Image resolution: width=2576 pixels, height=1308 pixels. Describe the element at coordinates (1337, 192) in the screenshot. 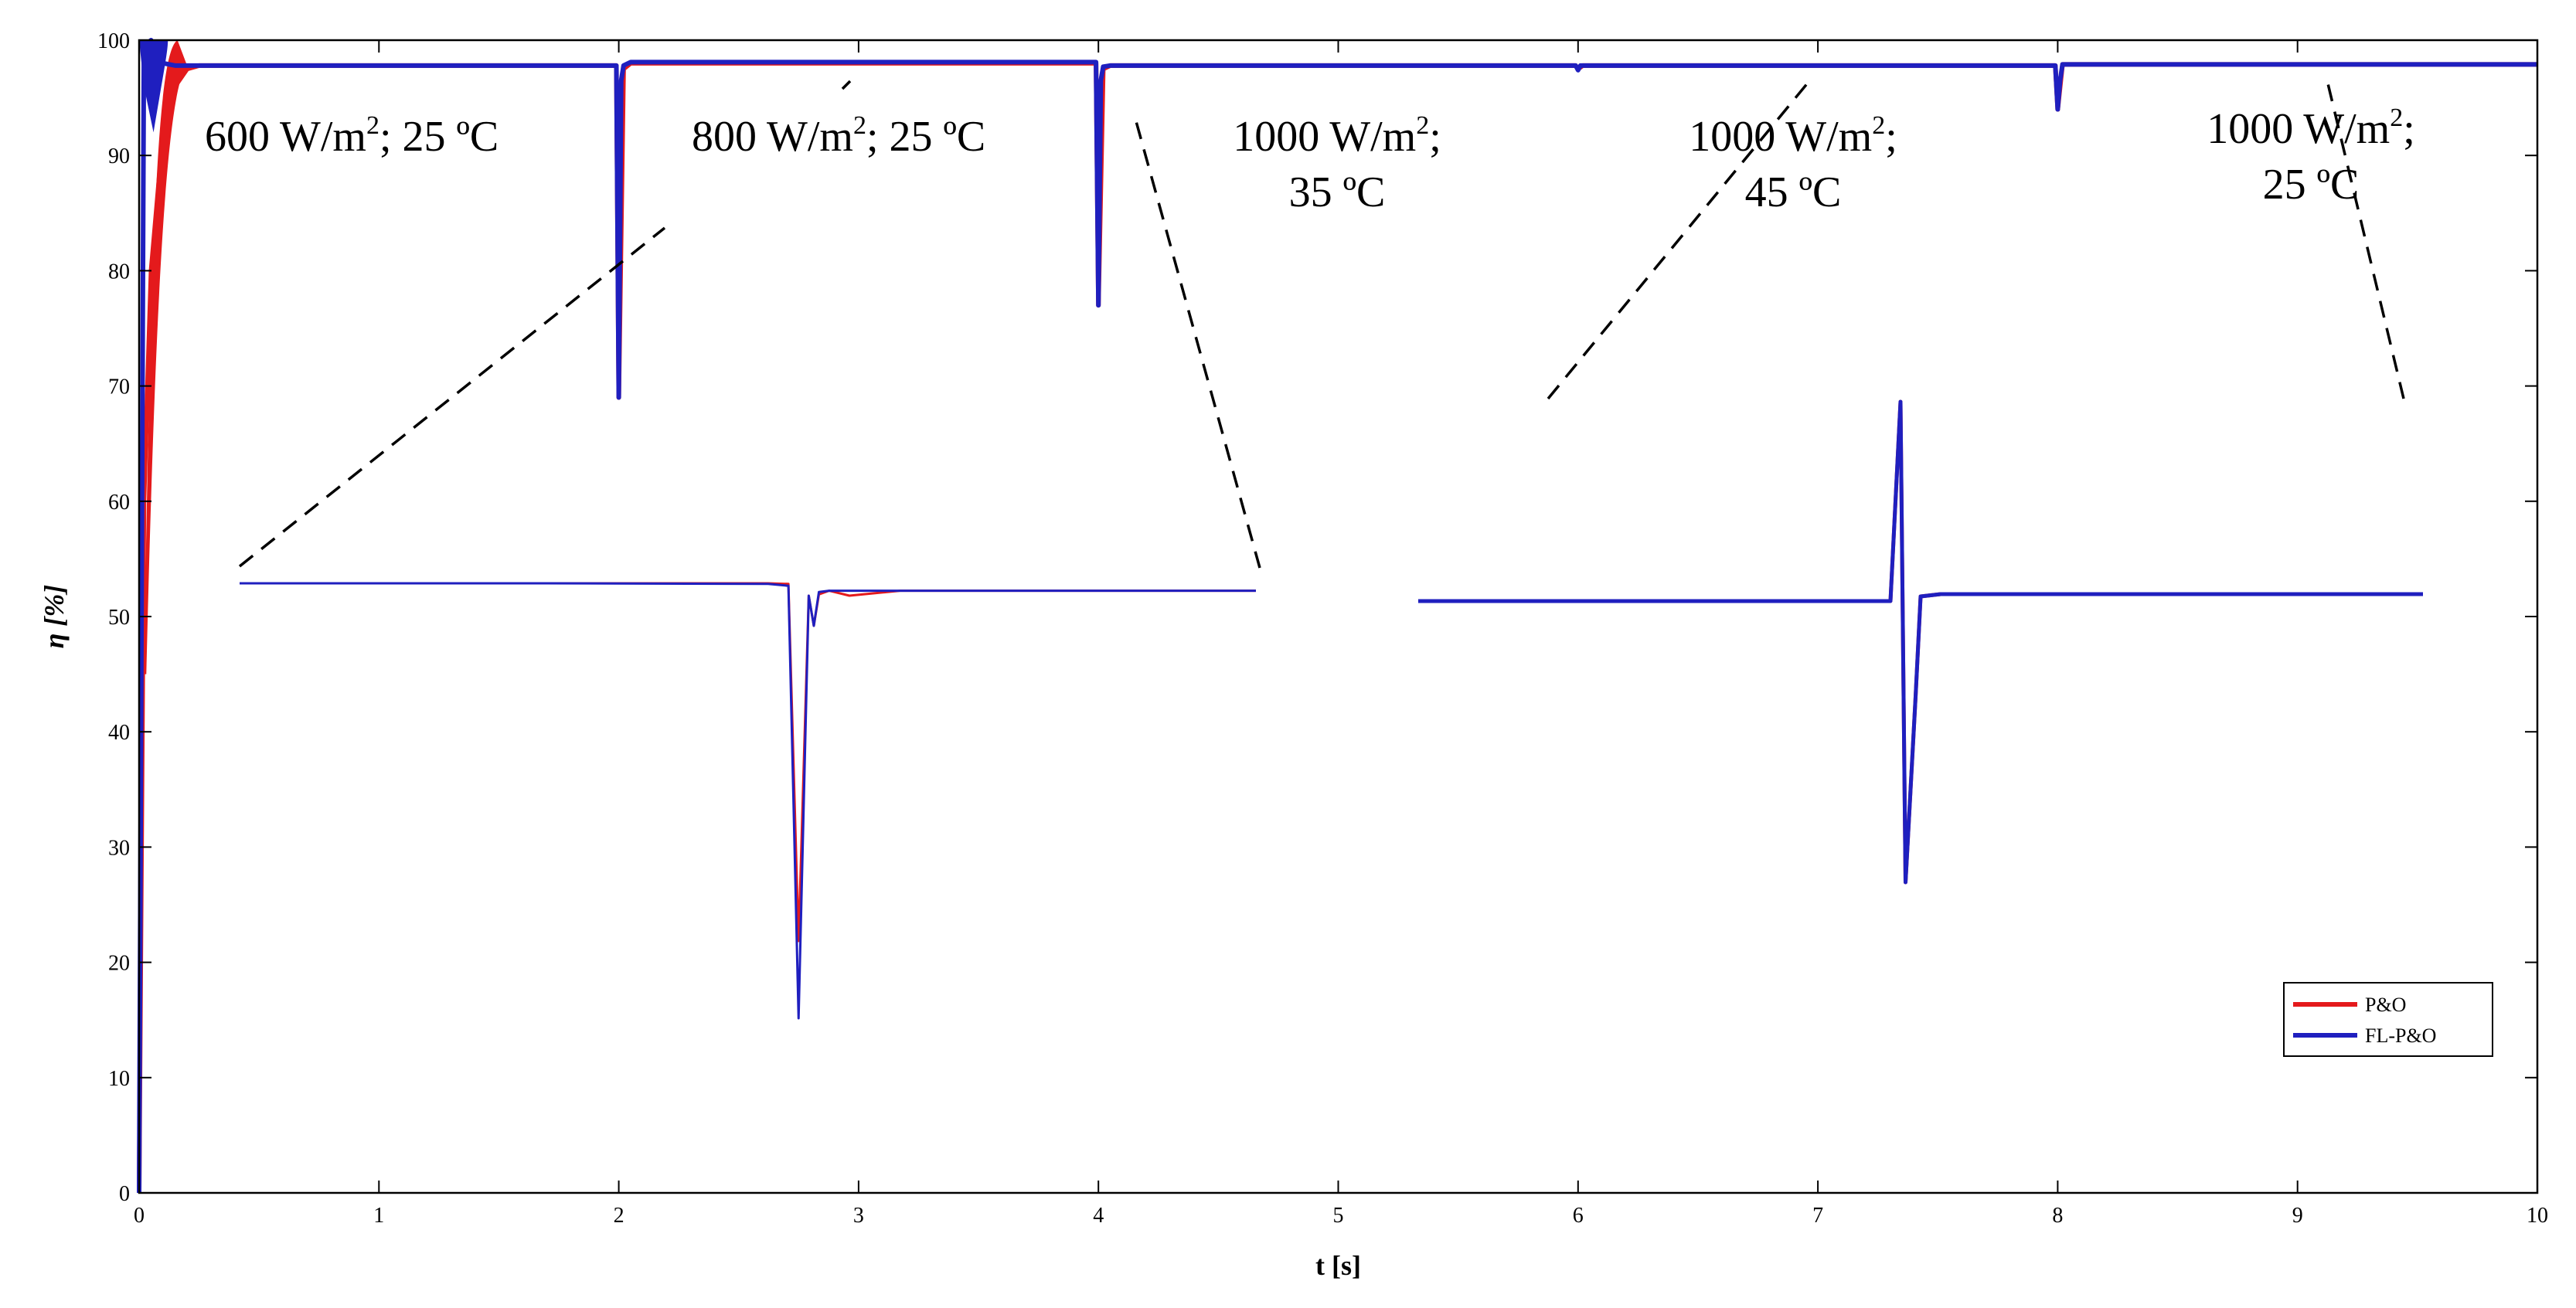

I see `annotation-line: 35 ºC` at that location.